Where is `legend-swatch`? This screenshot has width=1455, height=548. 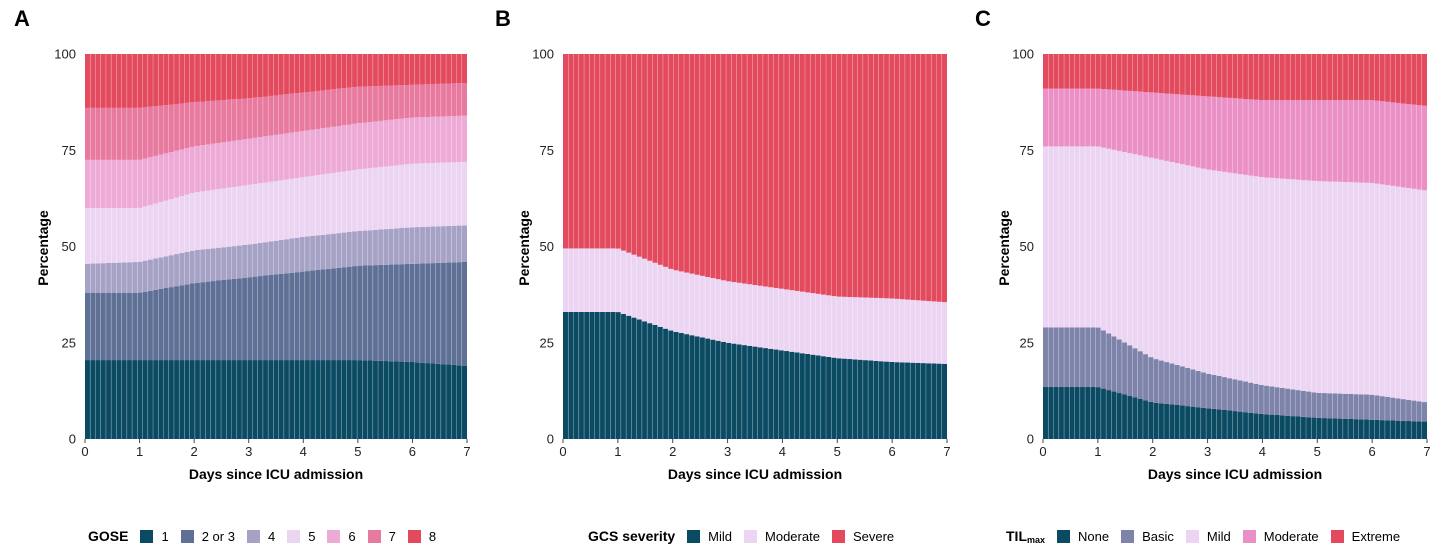
legend-swatch is located at coordinates (414, 536).